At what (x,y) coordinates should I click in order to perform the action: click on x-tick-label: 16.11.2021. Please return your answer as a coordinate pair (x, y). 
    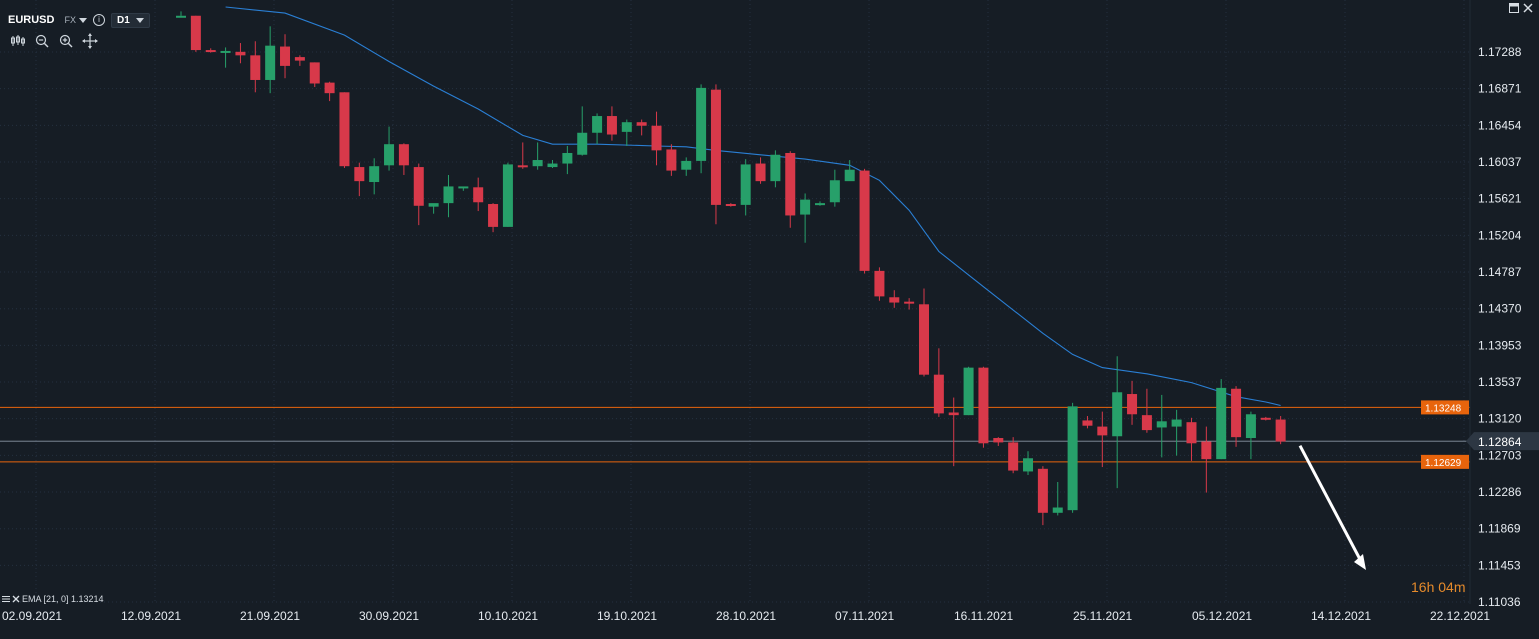
    Looking at the image, I should click on (983, 616).